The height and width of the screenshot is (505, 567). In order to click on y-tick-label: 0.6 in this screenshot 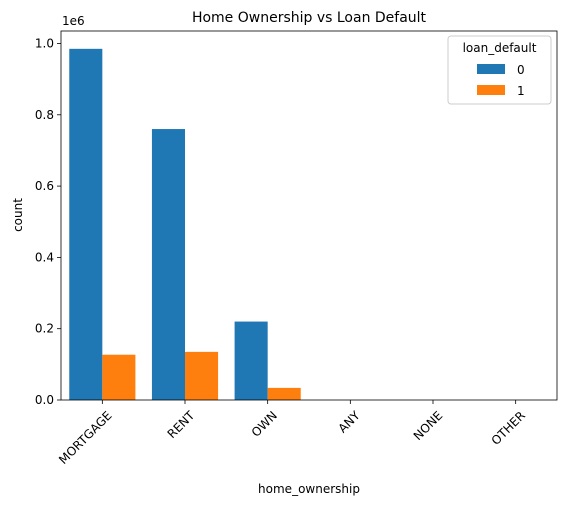, I will do `click(44, 186)`.